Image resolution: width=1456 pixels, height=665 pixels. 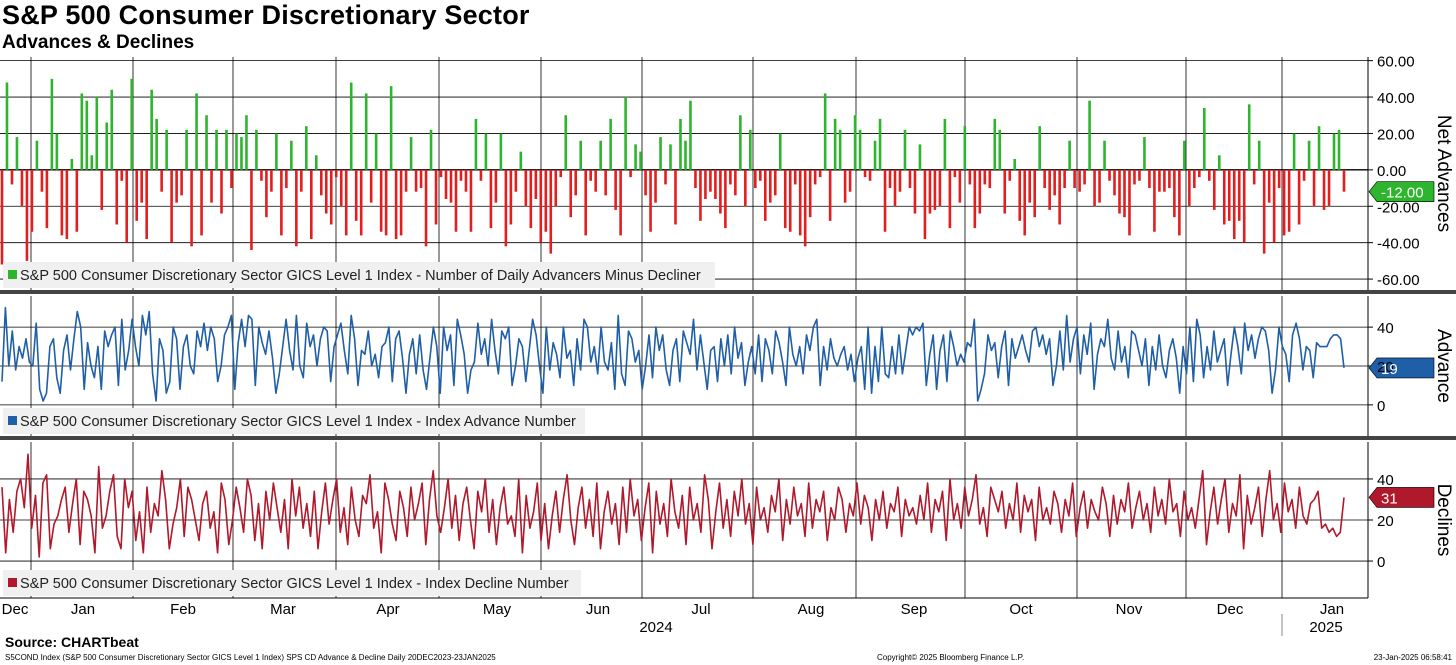 I want to click on legend-swatch, so click(x=12, y=582).